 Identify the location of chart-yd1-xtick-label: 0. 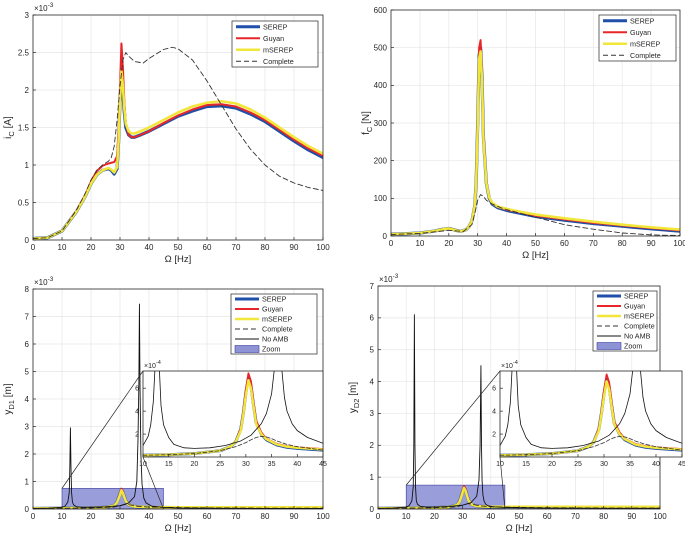
(33, 516).